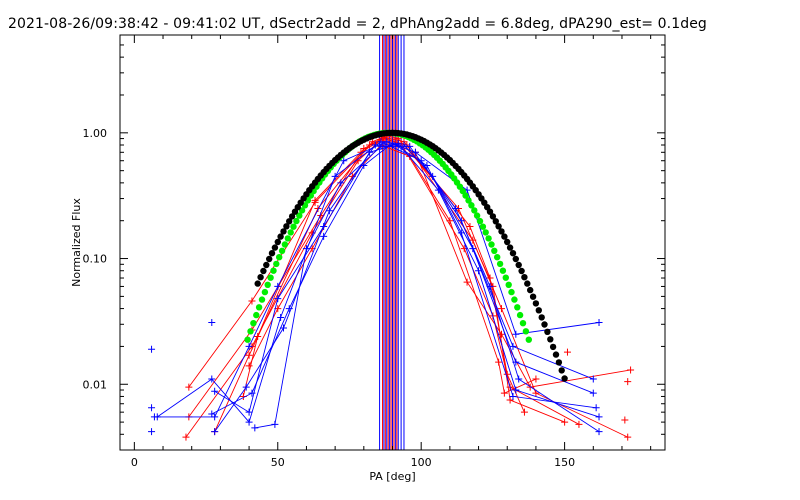 The height and width of the screenshot is (500, 800). I want to click on x-axis-label: PA [deg], so click(392, 476).